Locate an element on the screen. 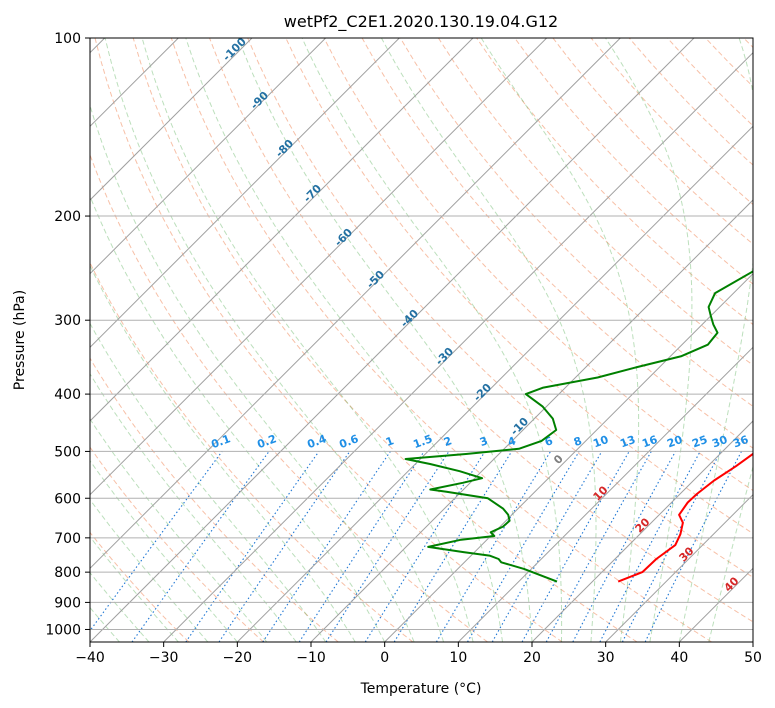  y-tick-label: 200 is located at coordinates (67, 217).